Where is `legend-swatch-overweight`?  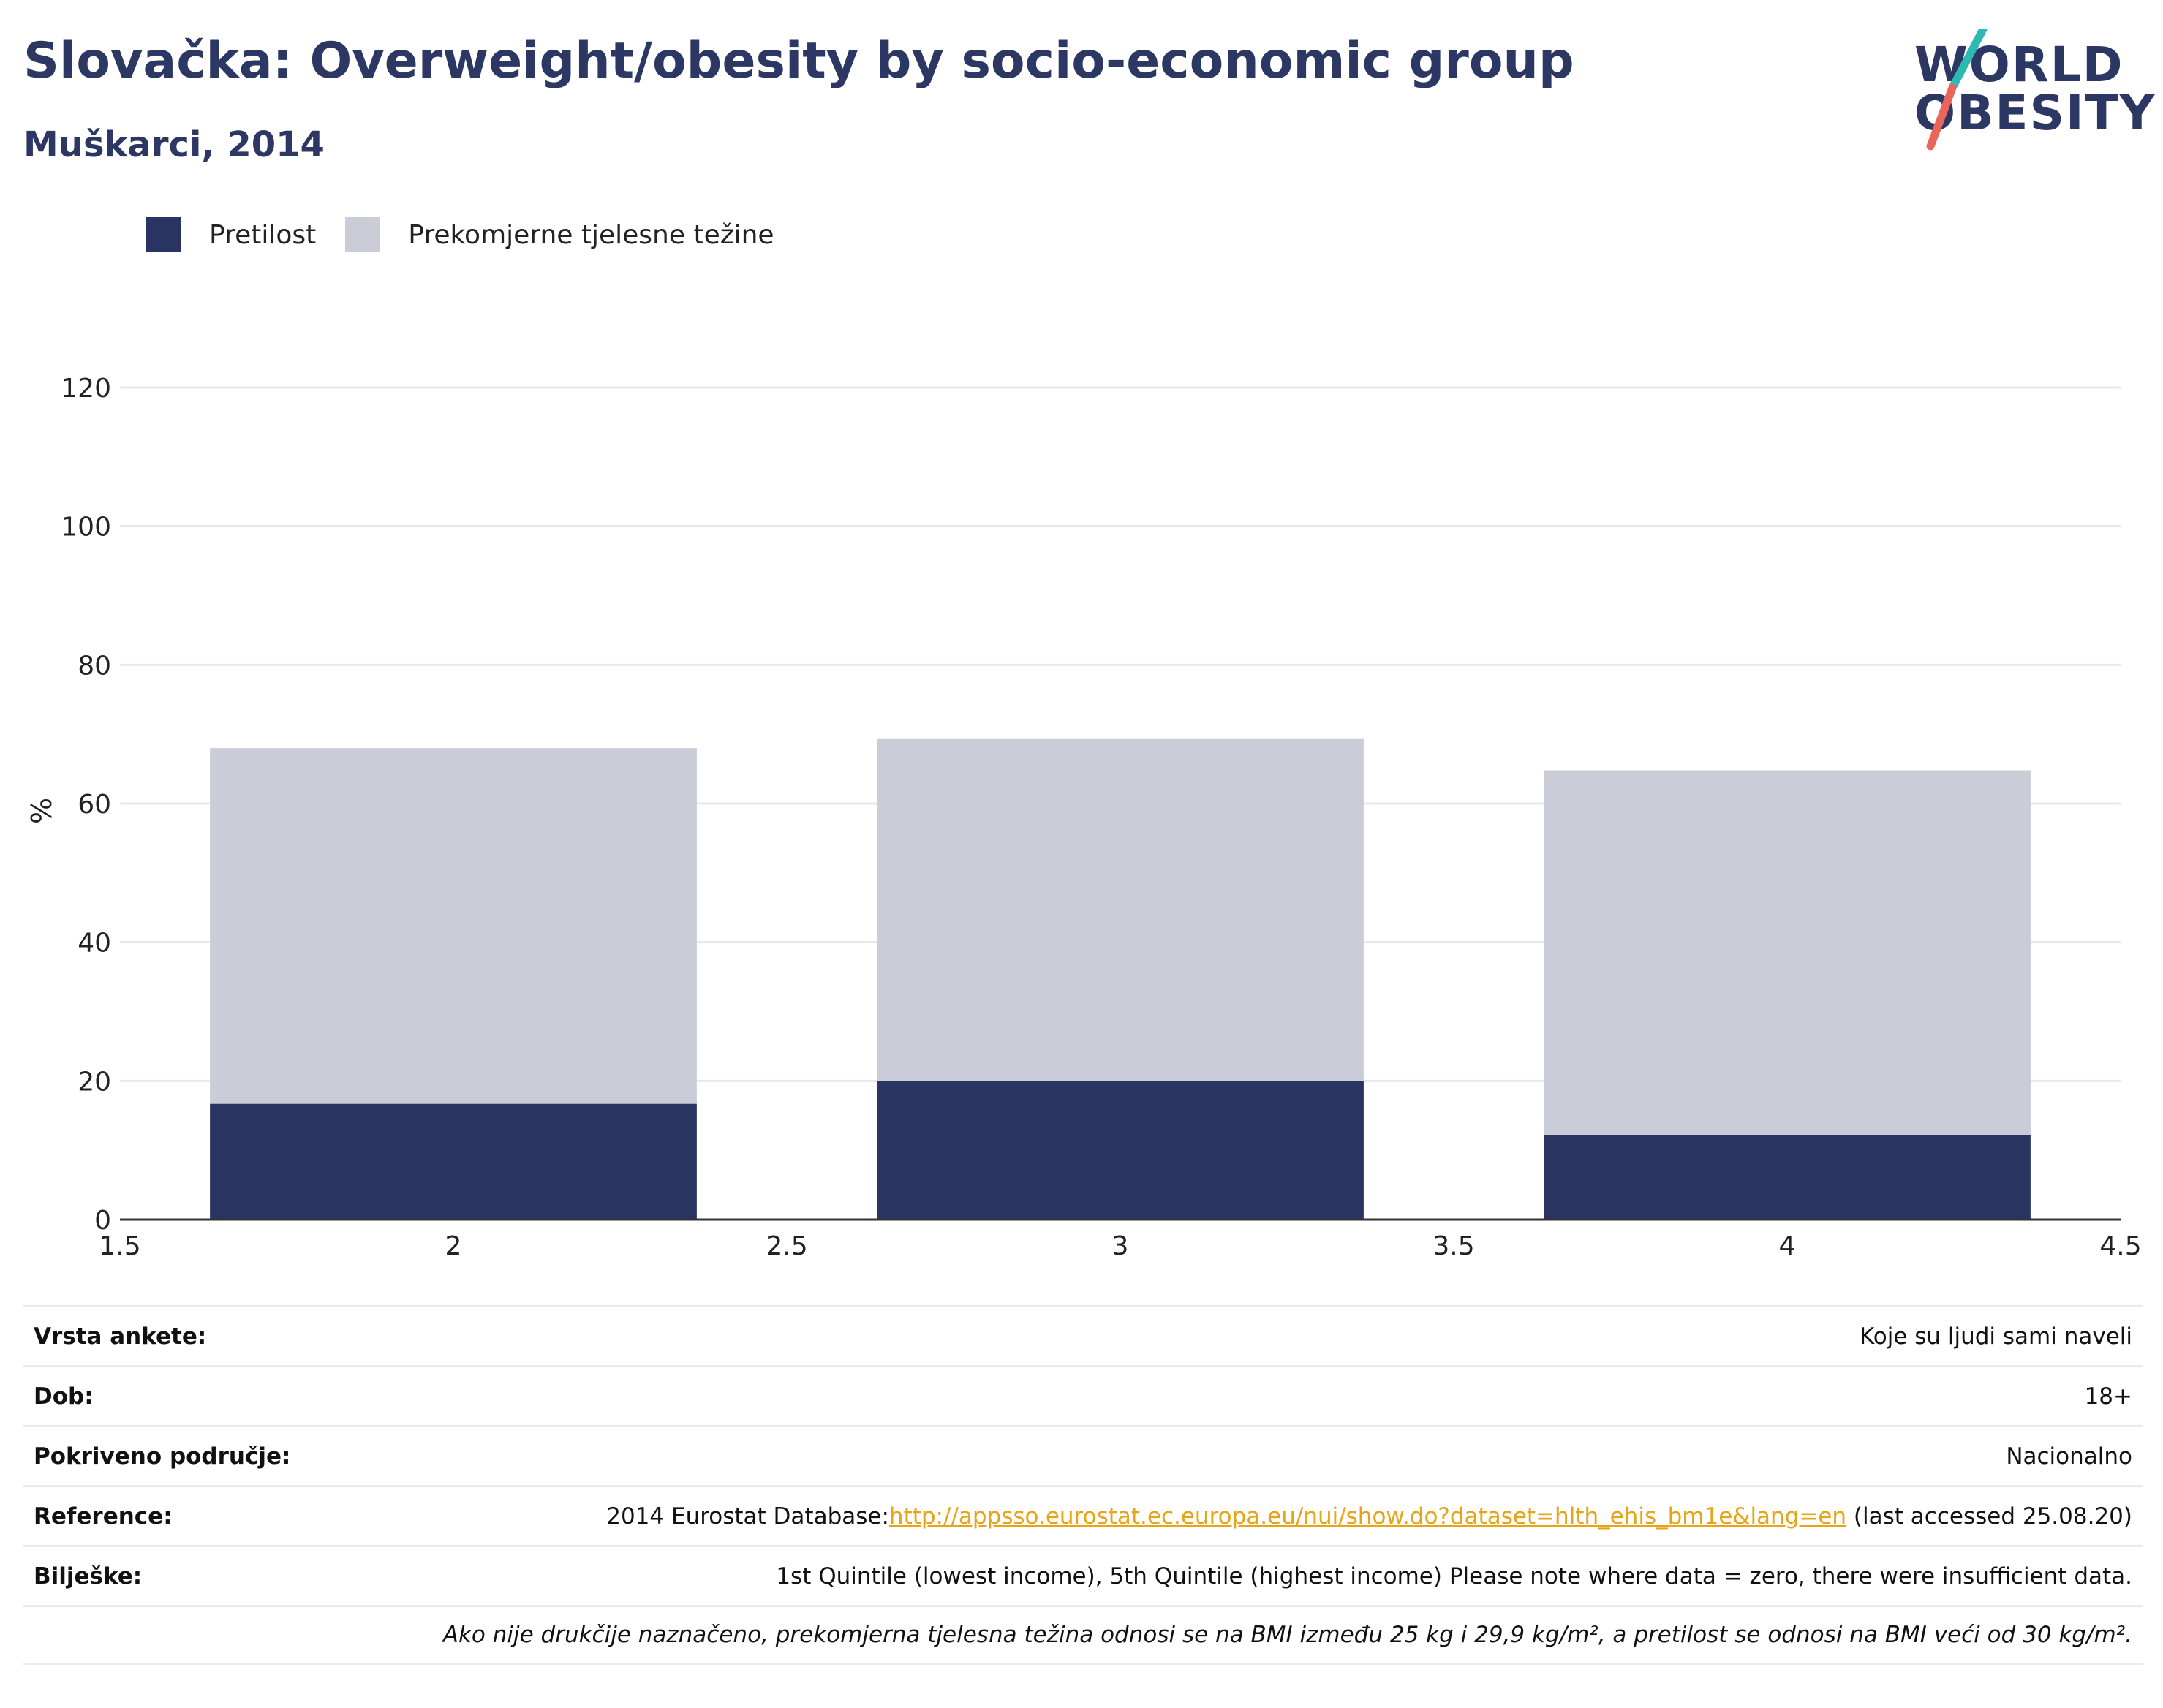 legend-swatch-overweight is located at coordinates (363, 234).